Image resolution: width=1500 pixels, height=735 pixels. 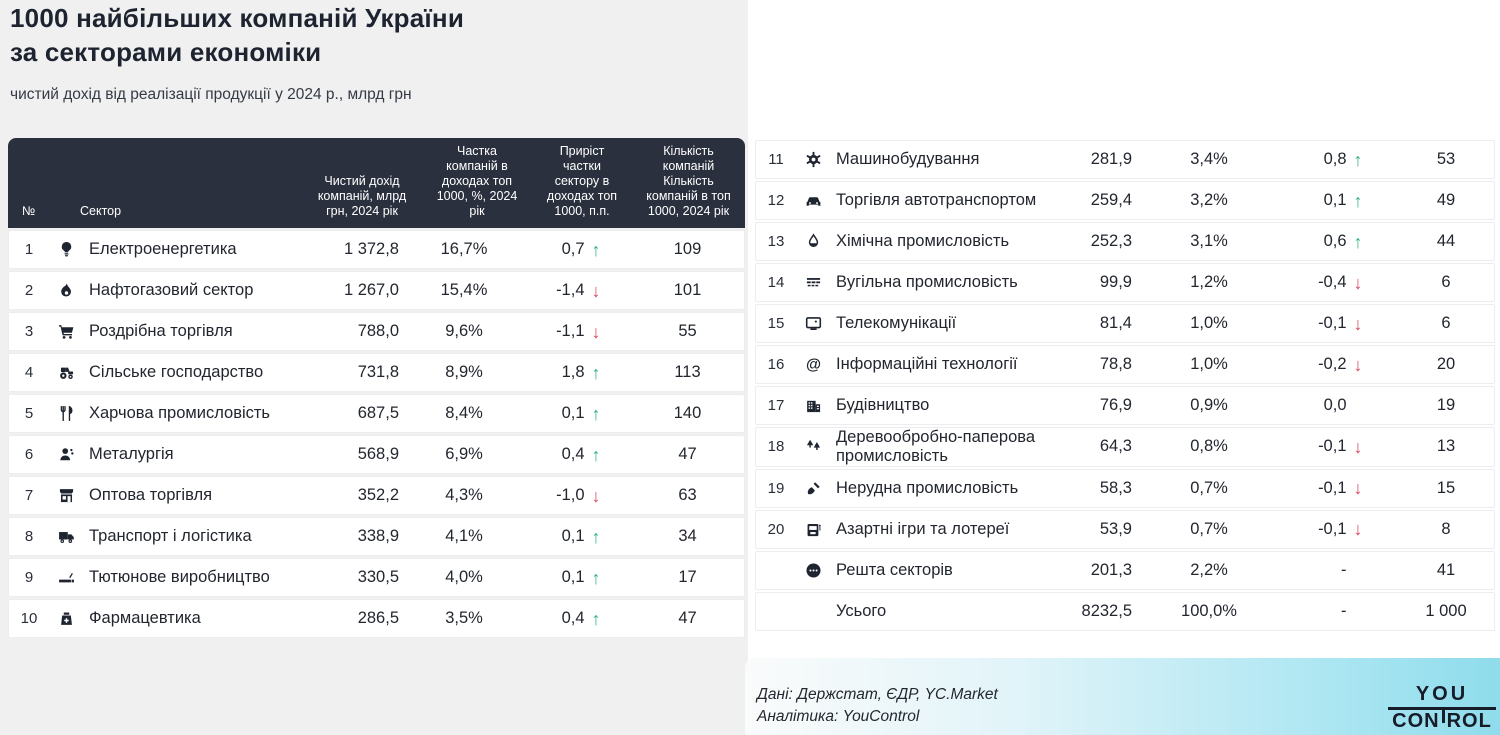 What do you see at coordinates (1115, 323) in the screenshot?
I see `revenue-value: 81,4` at bounding box center [1115, 323].